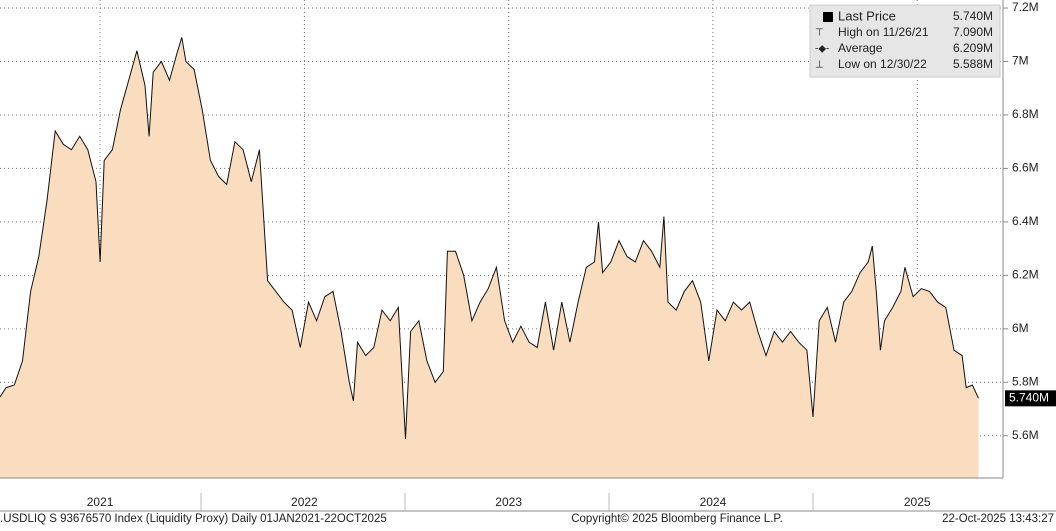  I want to click on legend-box, so click(905, 41).